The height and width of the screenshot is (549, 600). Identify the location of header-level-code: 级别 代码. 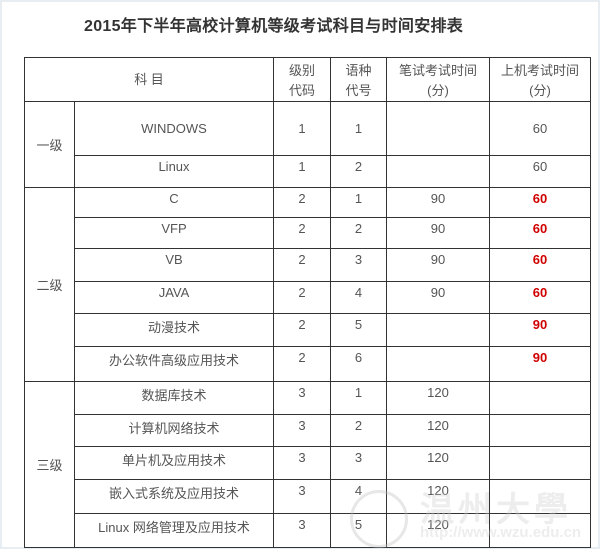
(302, 79).